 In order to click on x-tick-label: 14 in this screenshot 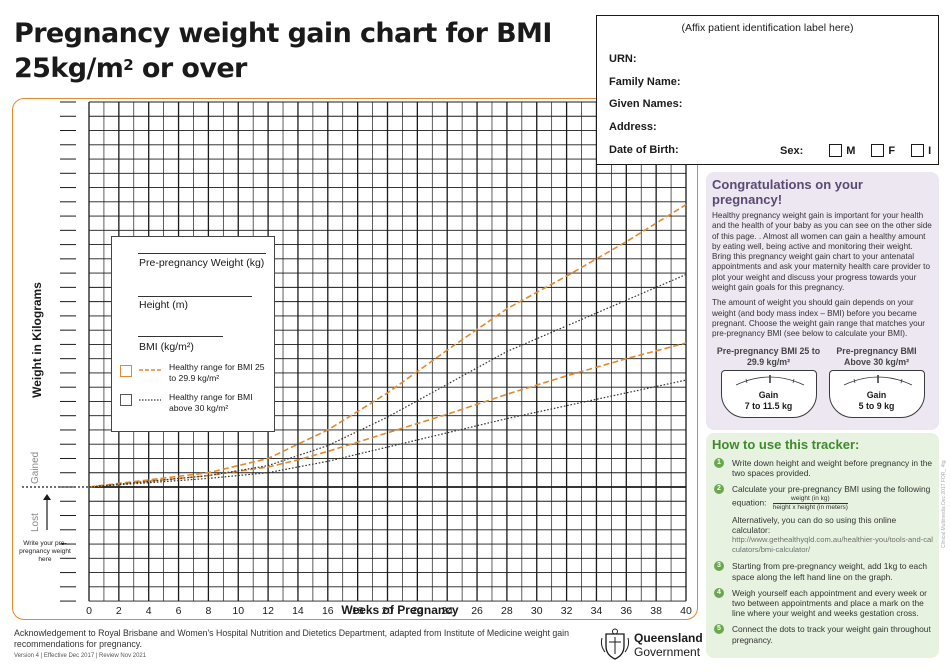, I will do `click(298, 611)`.